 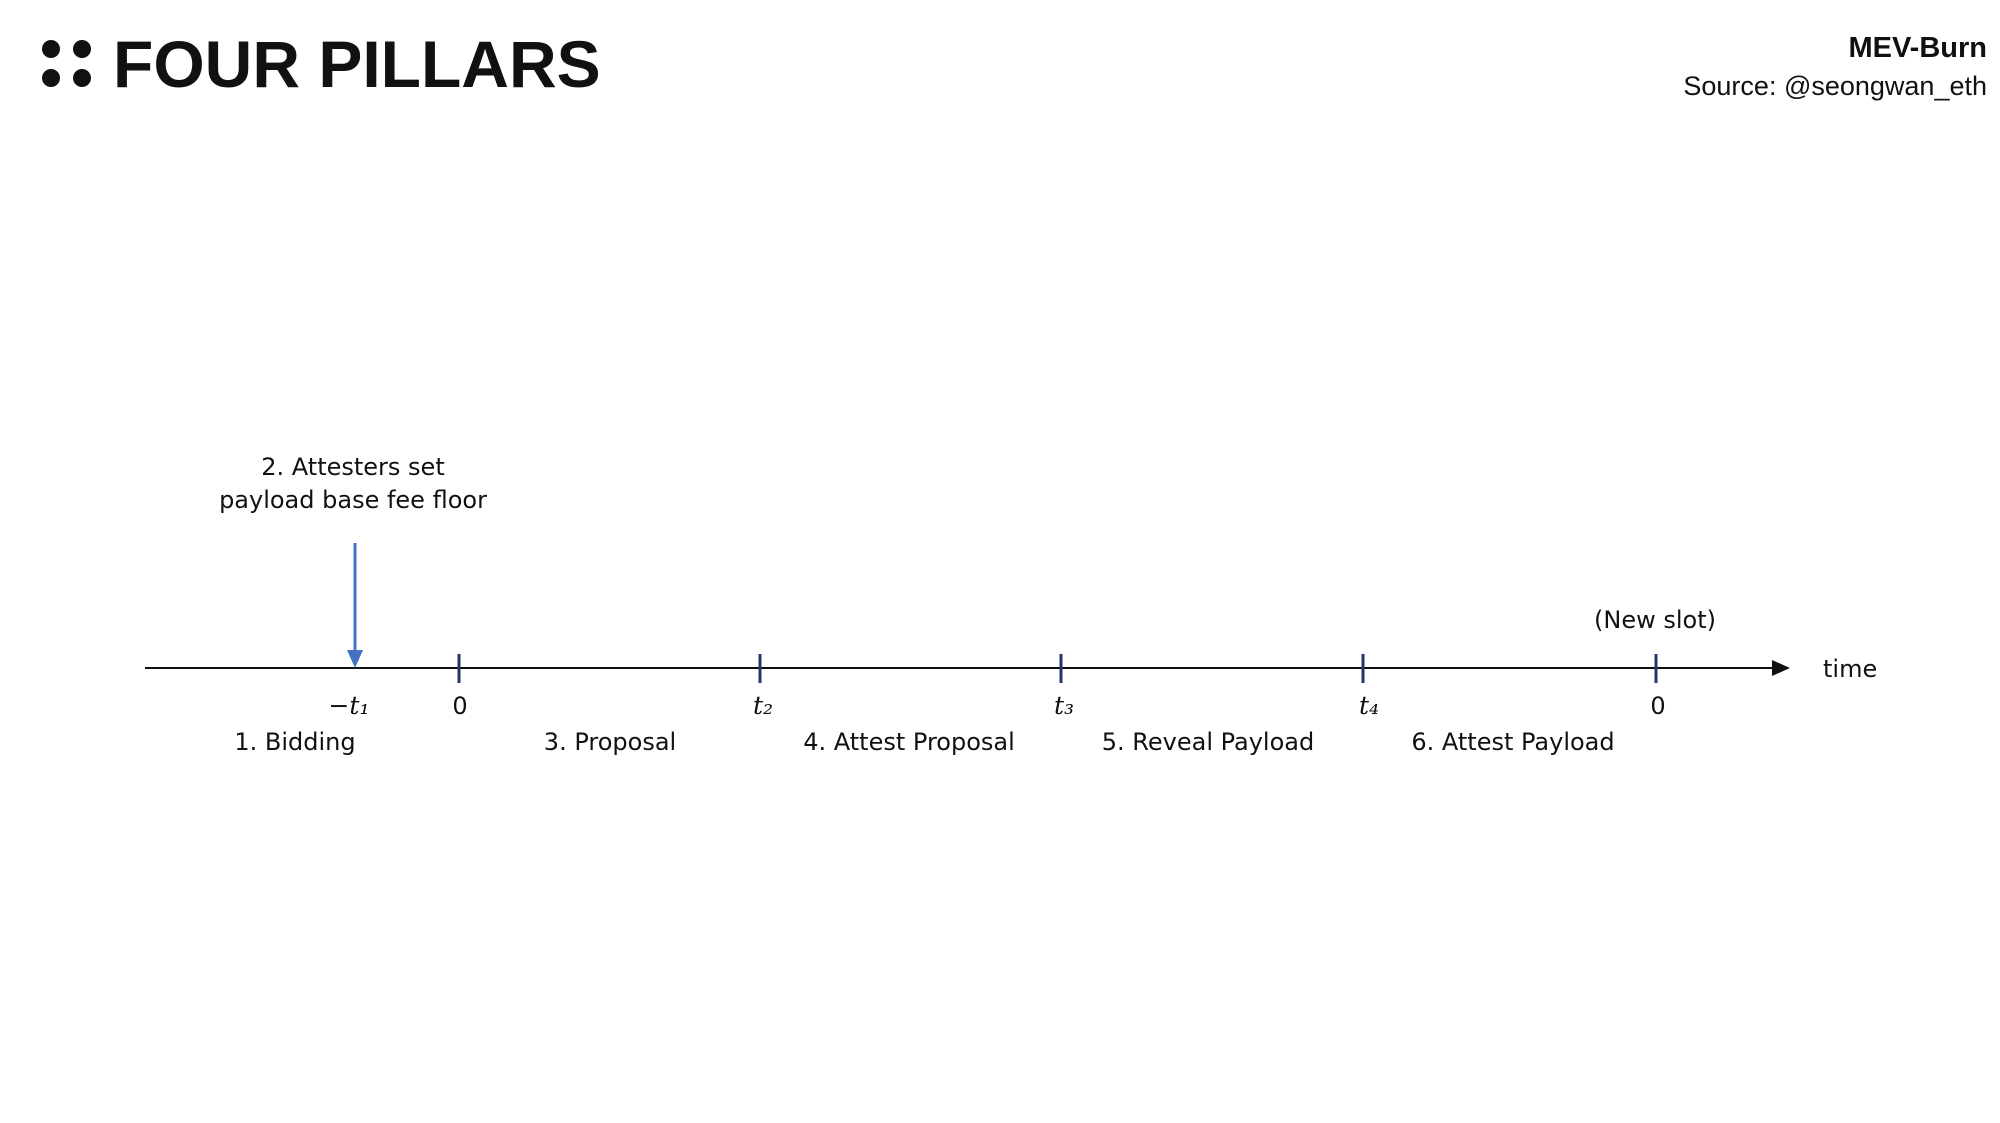 I want to click on tick-label: −t₁, so click(x=348, y=705).